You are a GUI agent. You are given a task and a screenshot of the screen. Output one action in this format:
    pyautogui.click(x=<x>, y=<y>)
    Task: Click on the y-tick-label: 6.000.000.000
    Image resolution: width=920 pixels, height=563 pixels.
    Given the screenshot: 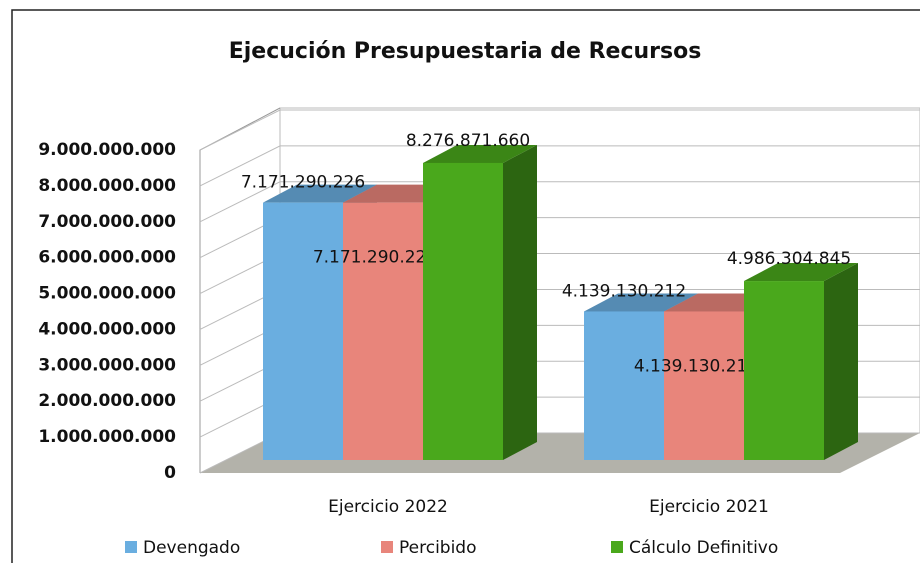 What is the action you would take?
    pyautogui.click(x=107, y=258)
    